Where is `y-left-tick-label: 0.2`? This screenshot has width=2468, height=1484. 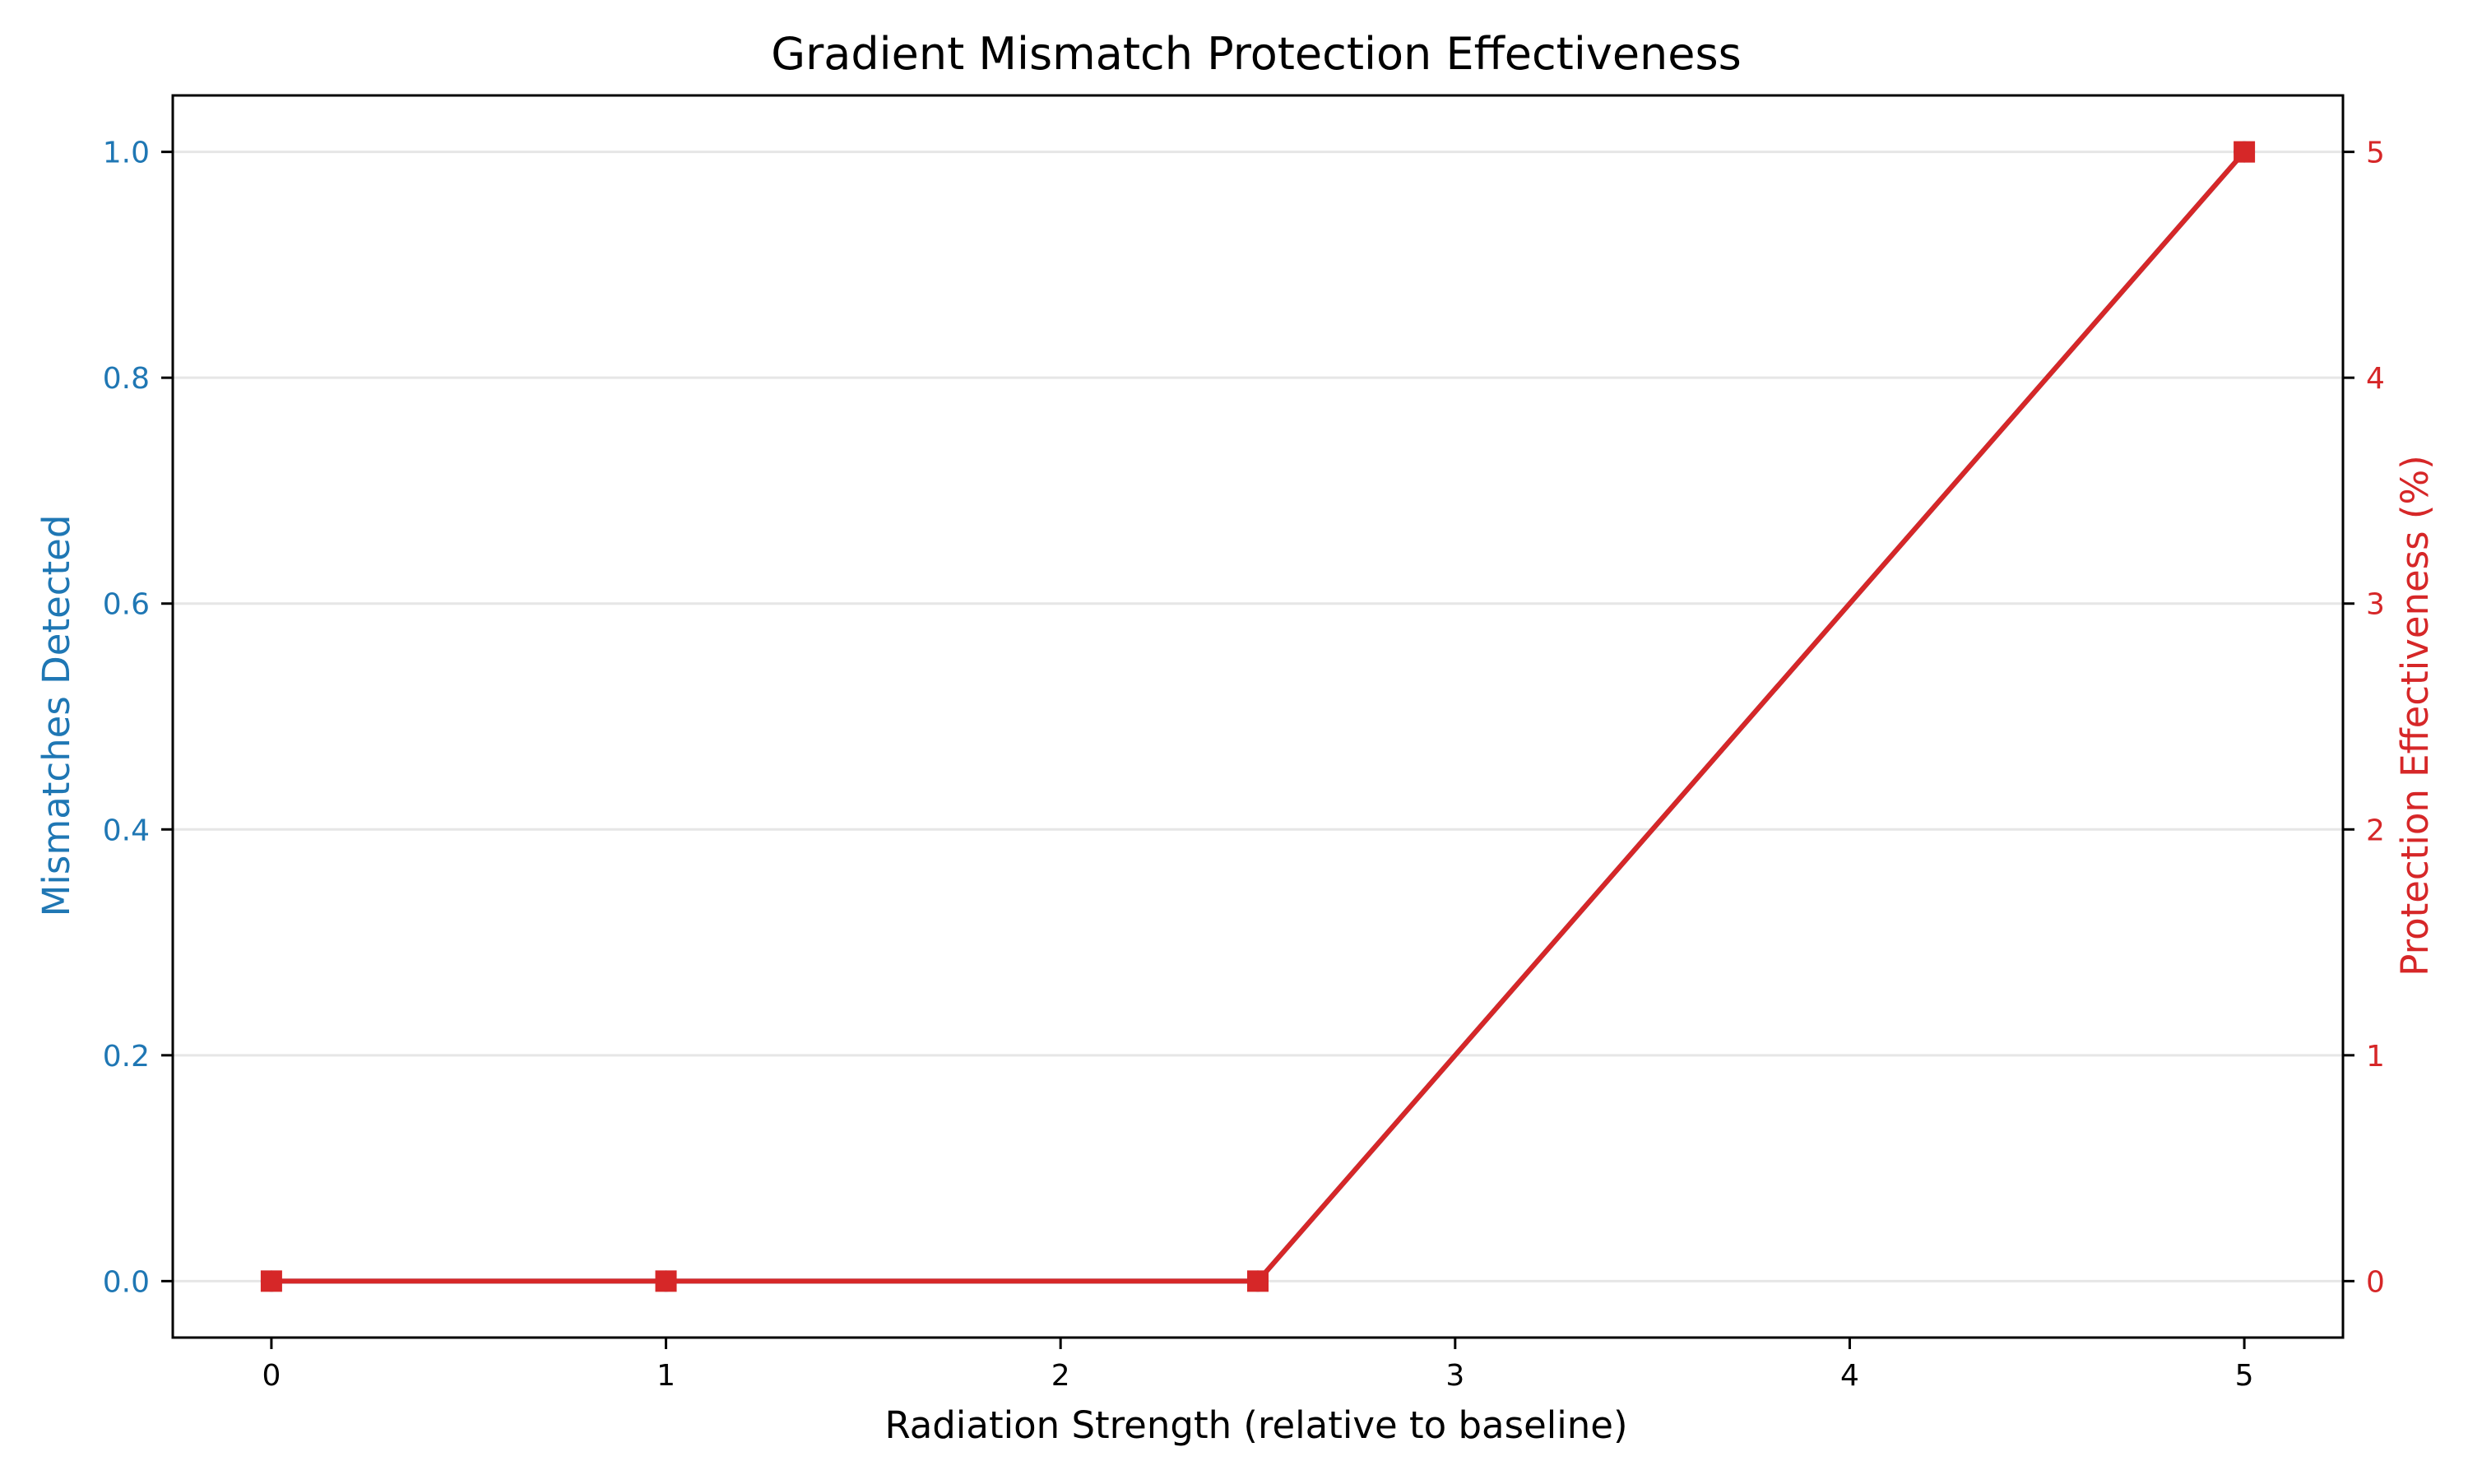 y-left-tick-label: 0.2 is located at coordinates (126, 1057).